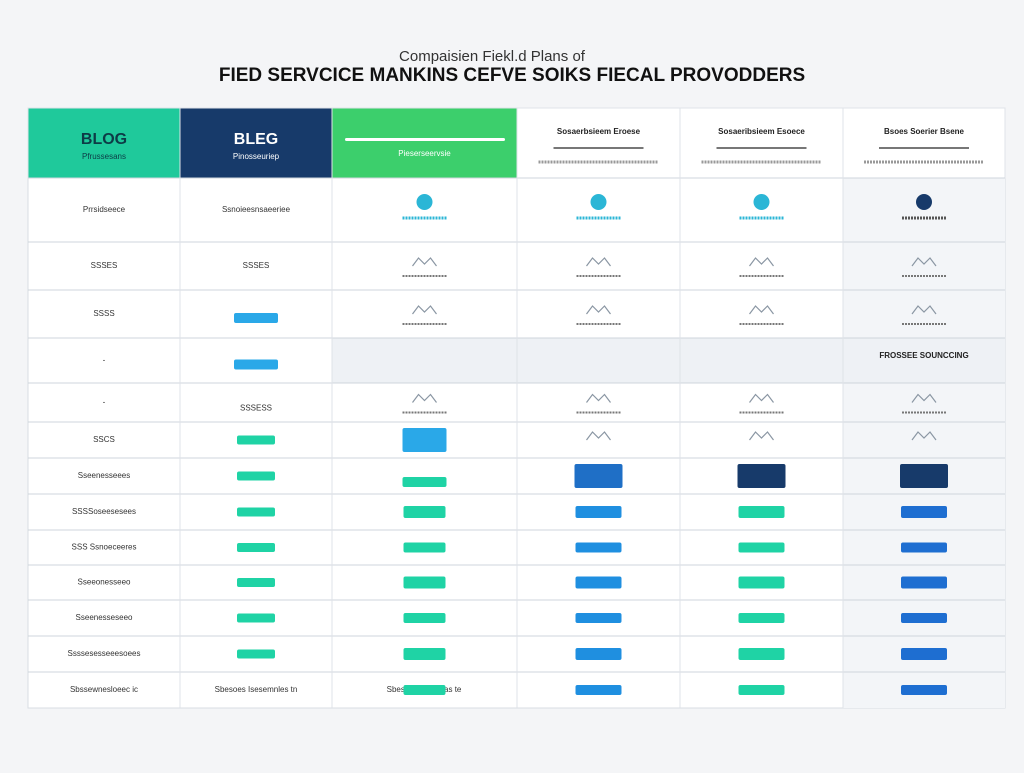 The height and width of the screenshot is (773, 1024). I want to click on column-title: Sosaerbsieem Eroese, so click(599, 131).